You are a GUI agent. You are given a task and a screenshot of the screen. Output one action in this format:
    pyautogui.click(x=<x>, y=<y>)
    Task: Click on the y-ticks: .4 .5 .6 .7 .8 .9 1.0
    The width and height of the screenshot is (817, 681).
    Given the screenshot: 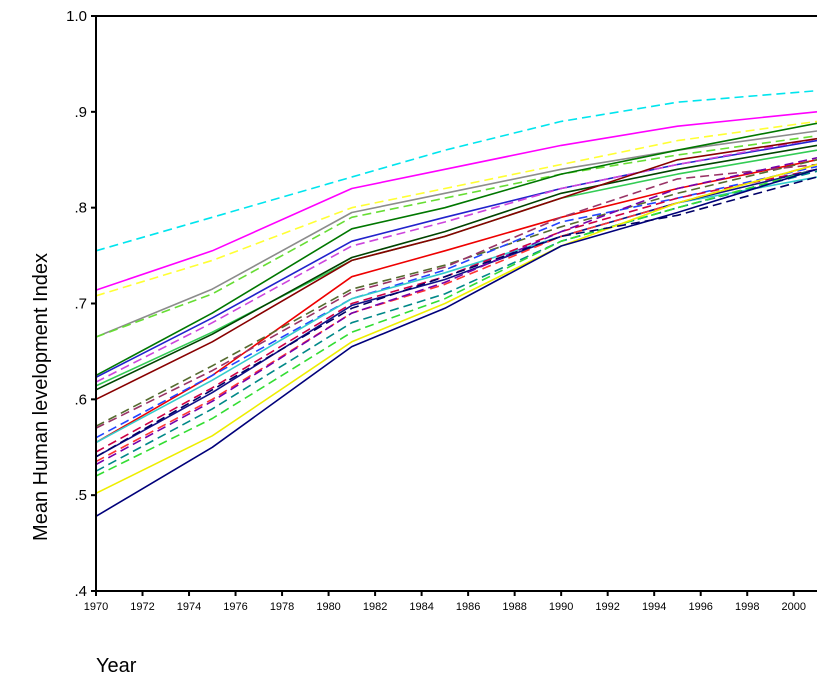 What is the action you would take?
    pyautogui.click(x=81, y=304)
    